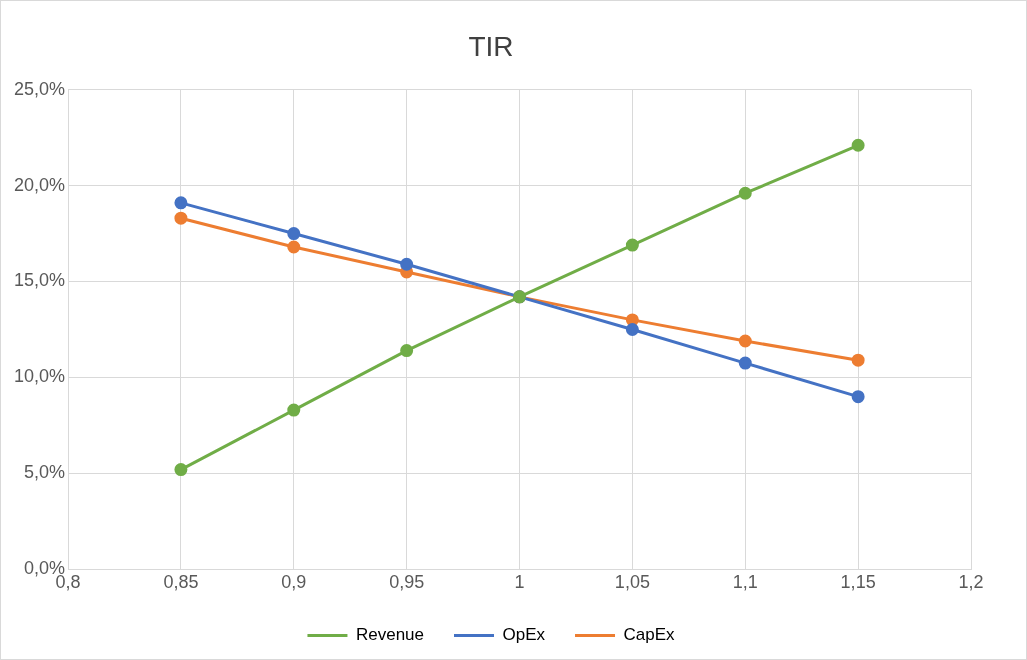 This screenshot has height=660, width=1027. What do you see at coordinates (649, 635) in the screenshot?
I see `legend-label: CapEx` at bounding box center [649, 635].